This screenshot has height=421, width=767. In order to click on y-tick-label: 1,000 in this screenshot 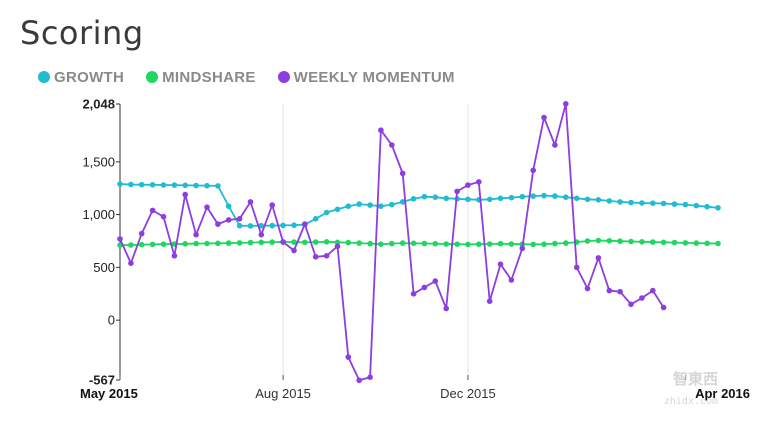, I will do `click(98, 214)`.